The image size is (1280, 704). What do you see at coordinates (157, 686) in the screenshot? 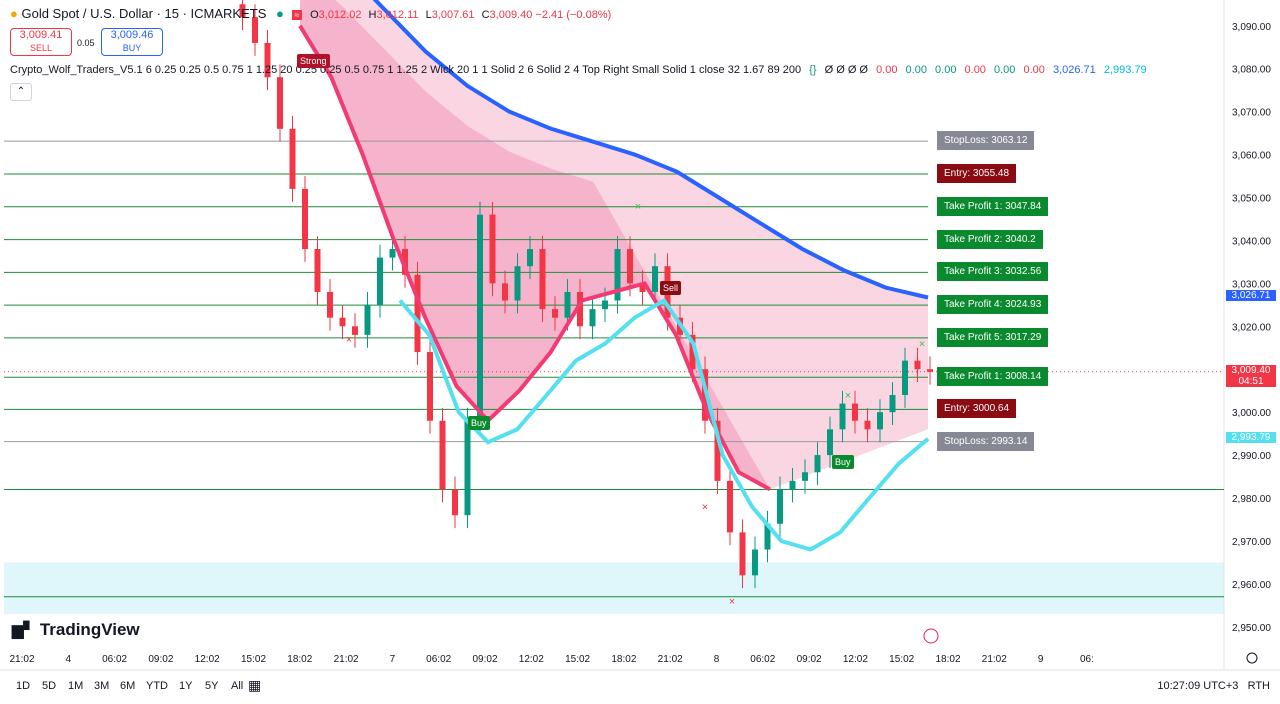
I see `timeframe-button-ytd: YTD` at bounding box center [157, 686].